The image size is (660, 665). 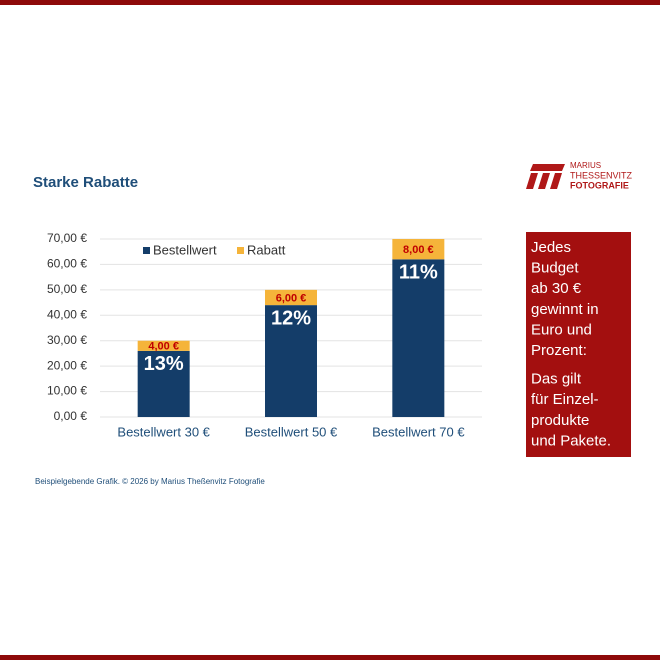 What do you see at coordinates (67, 314) in the screenshot?
I see `y-tick-label: 40,00 €` at bounding box center [67, 314].